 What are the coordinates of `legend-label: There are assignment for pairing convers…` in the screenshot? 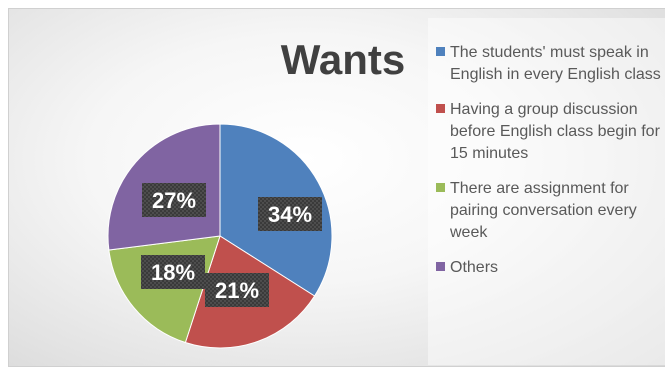 It's located at (543, 210).